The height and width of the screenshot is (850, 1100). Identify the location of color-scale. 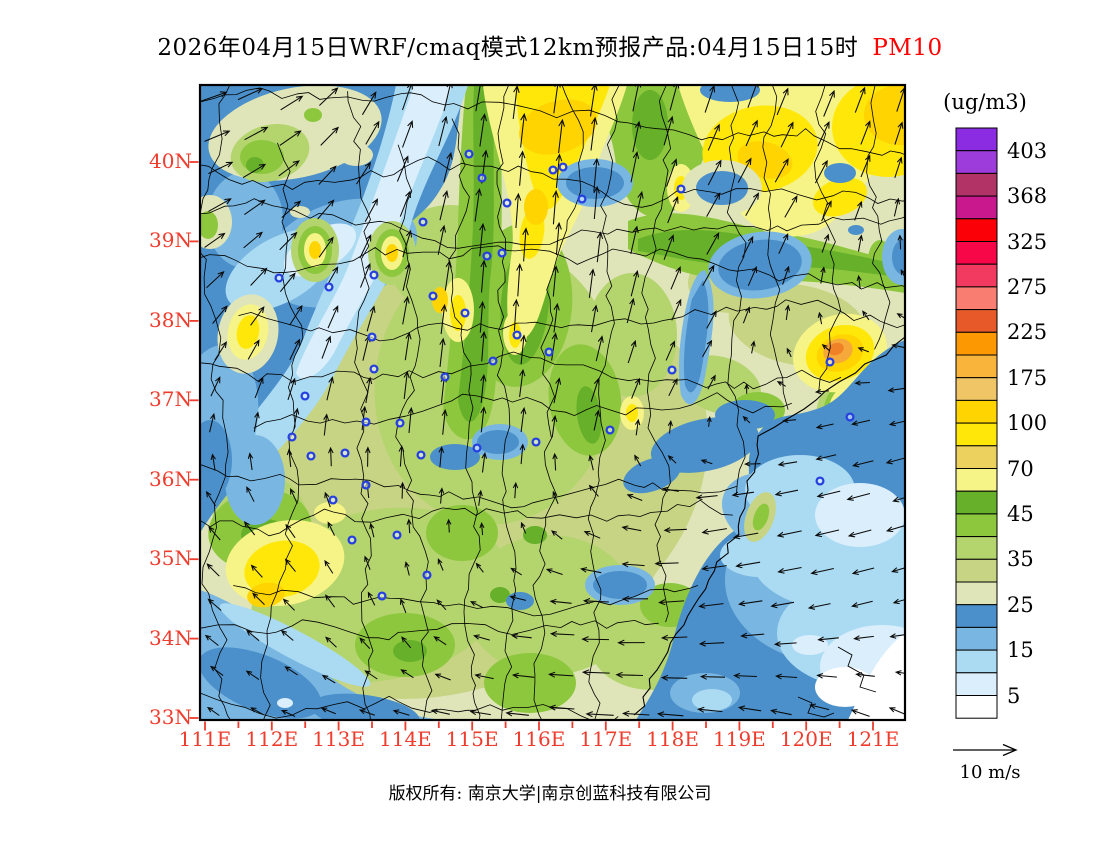
(976, 423).